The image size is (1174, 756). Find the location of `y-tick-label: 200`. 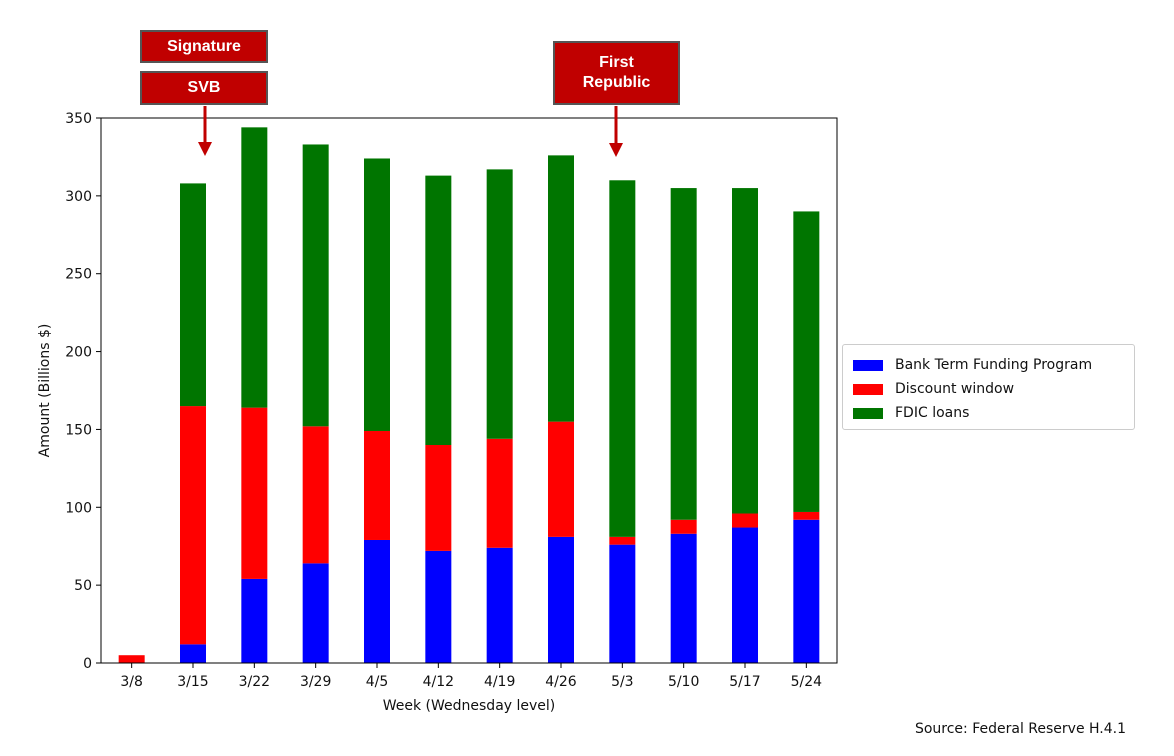

y-tick-label: 200 is located at coordinates (78, 353).